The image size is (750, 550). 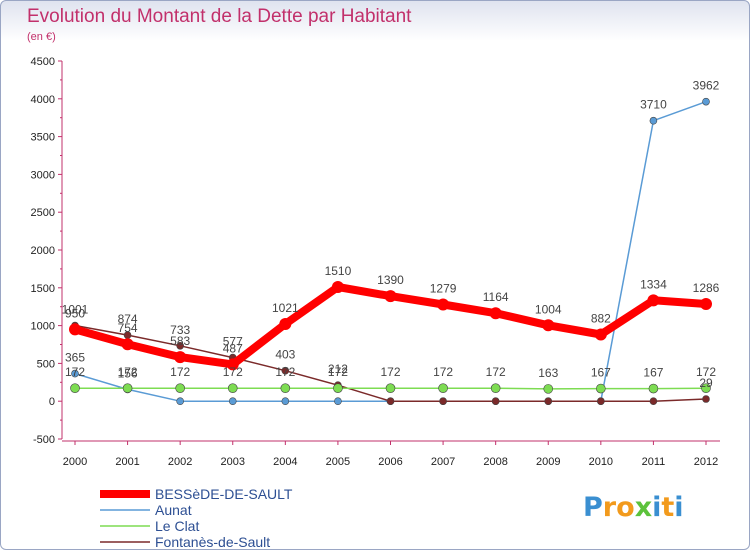 What do you see at coordinates (75, 462) in the screenshot?
I see `x-tick-label: 2000` at bounding box center [75, 462].